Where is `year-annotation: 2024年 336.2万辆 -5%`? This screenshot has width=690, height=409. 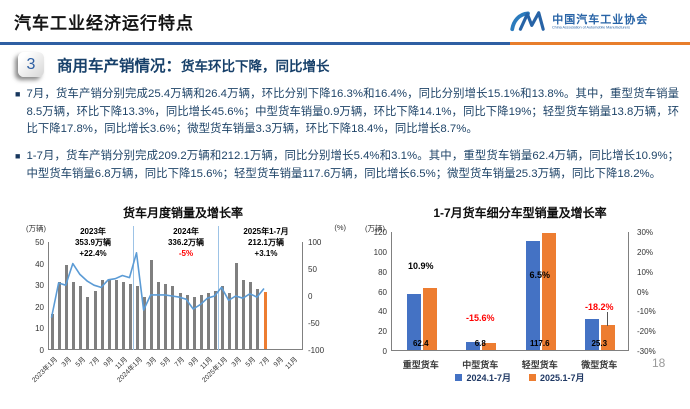
year-annotation: 2024年 336.2万辆 -5% is located at coordinates (186, 243).